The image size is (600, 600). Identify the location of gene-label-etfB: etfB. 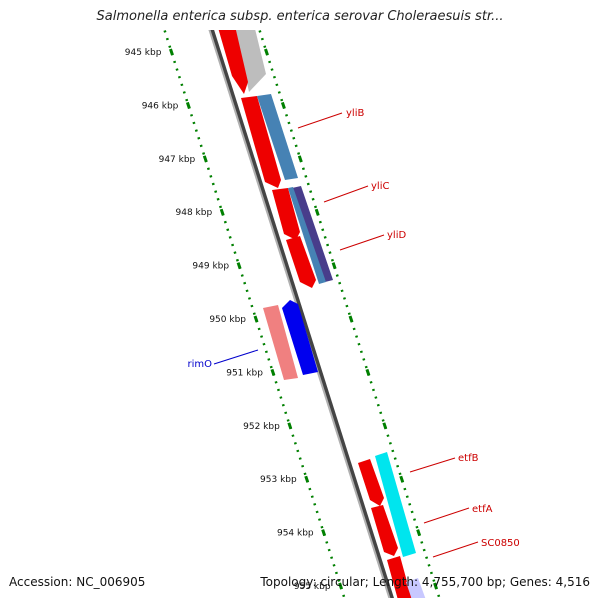
(468, 458).